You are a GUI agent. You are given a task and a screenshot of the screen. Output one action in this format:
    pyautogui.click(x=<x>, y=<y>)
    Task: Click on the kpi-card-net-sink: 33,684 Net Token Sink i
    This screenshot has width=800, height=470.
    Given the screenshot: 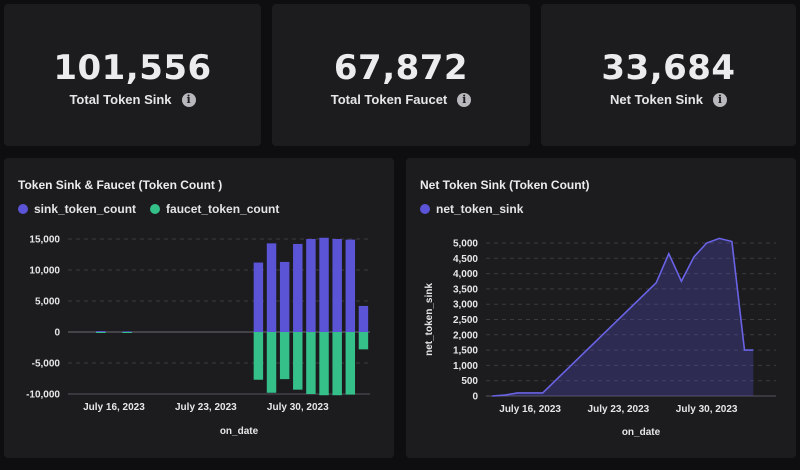 What is the action you would take?
    pyautogui.click(x=668, y=75)
    